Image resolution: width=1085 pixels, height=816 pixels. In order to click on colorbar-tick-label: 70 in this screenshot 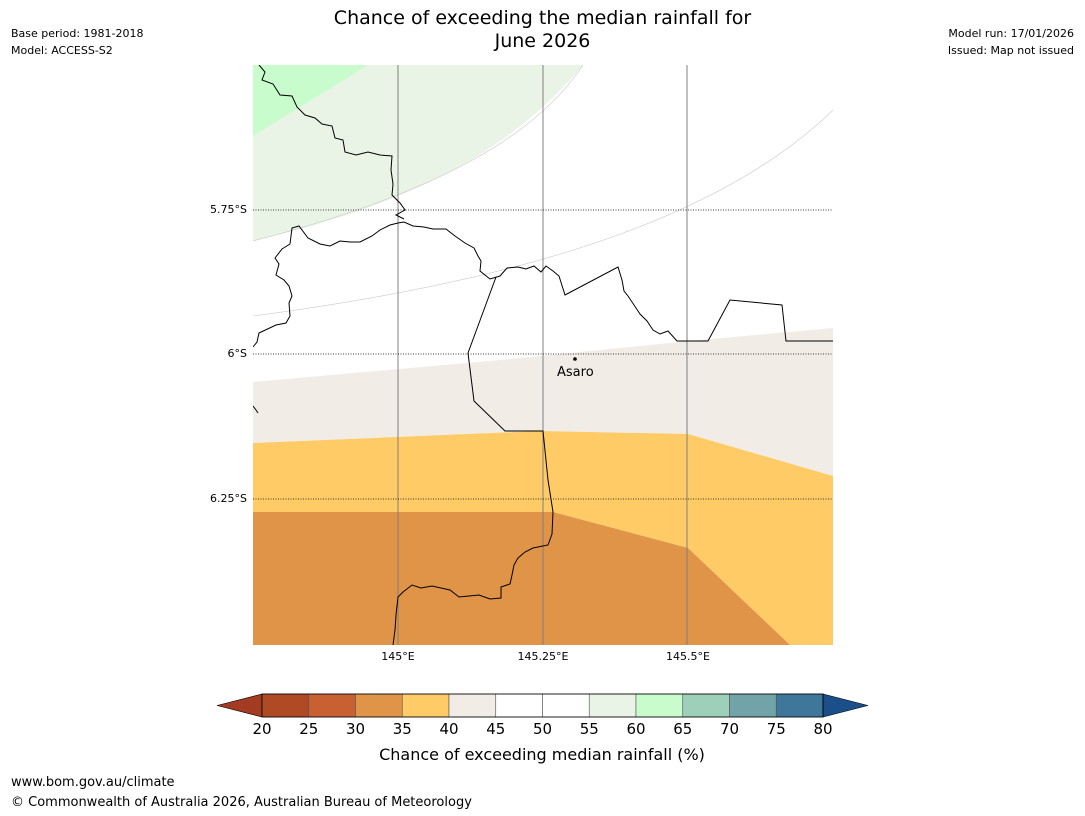, I will do `click(729, 729)`.